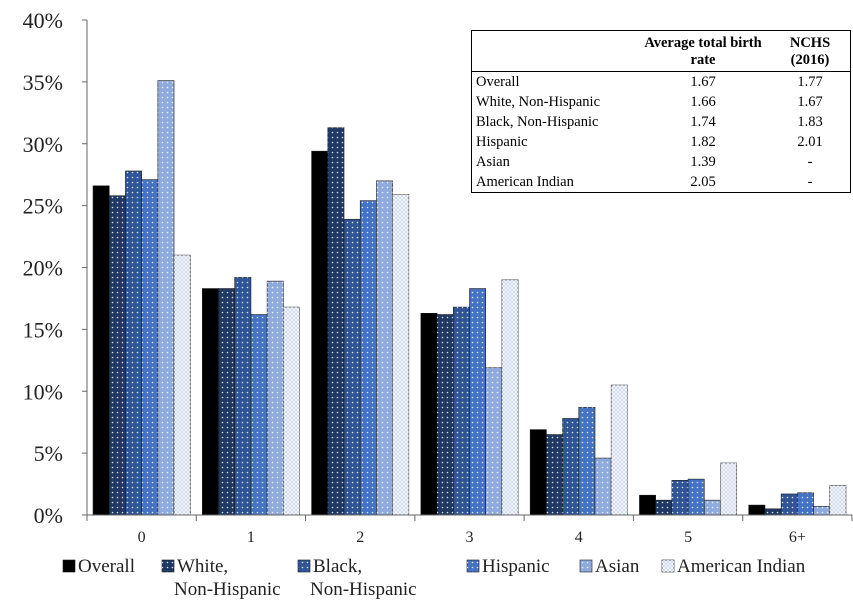 The width and height of the screenshot is (853, 607). What do you see at coordinates (617, 566) in the screenshot?
I see `legend-label: Asian` at bounding box center [617, 566].